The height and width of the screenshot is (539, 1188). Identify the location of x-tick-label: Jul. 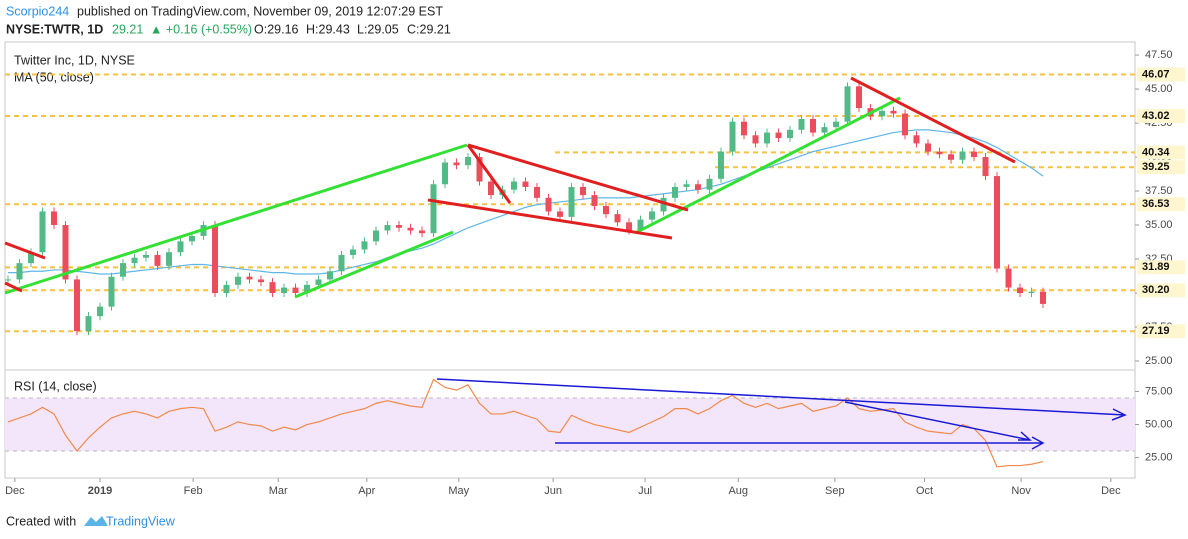
(645, 491).